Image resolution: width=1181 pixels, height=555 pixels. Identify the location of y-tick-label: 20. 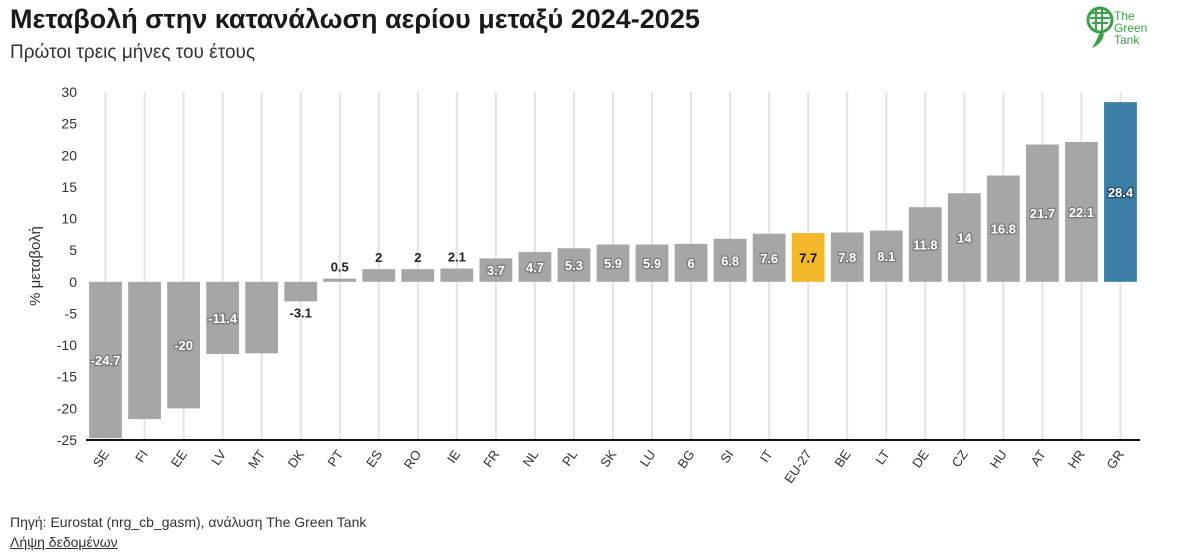
(69, 155).